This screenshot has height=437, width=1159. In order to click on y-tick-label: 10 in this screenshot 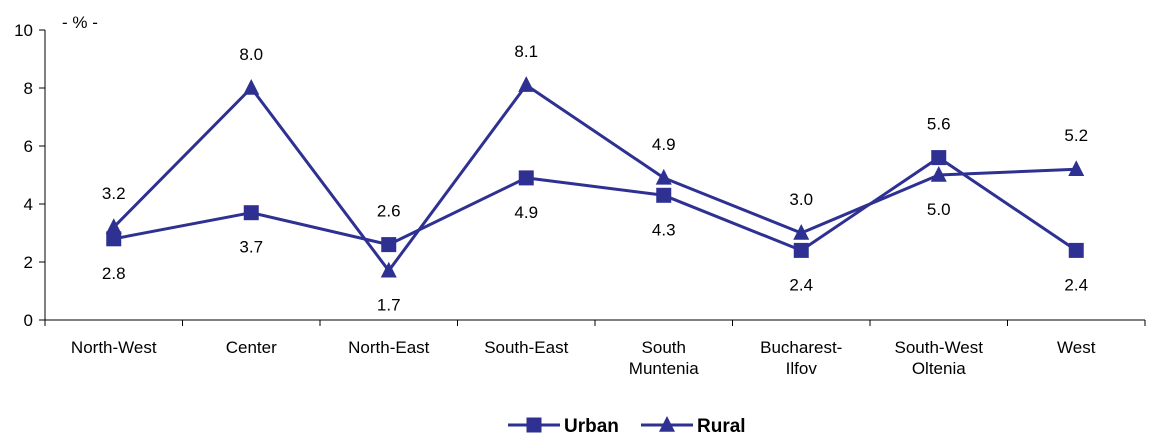, I will do `click(23, 30)`.